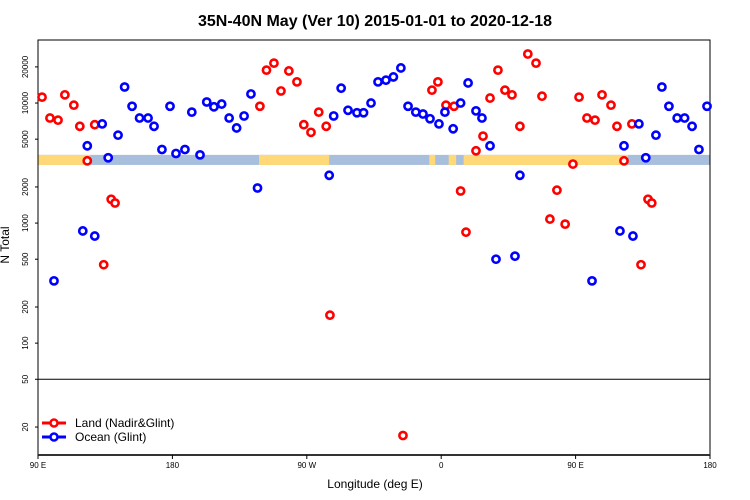 Image resolution: width=750 pixels, height=500 pixels. I want to click on y-tick-label: 20, so click(25, 426).